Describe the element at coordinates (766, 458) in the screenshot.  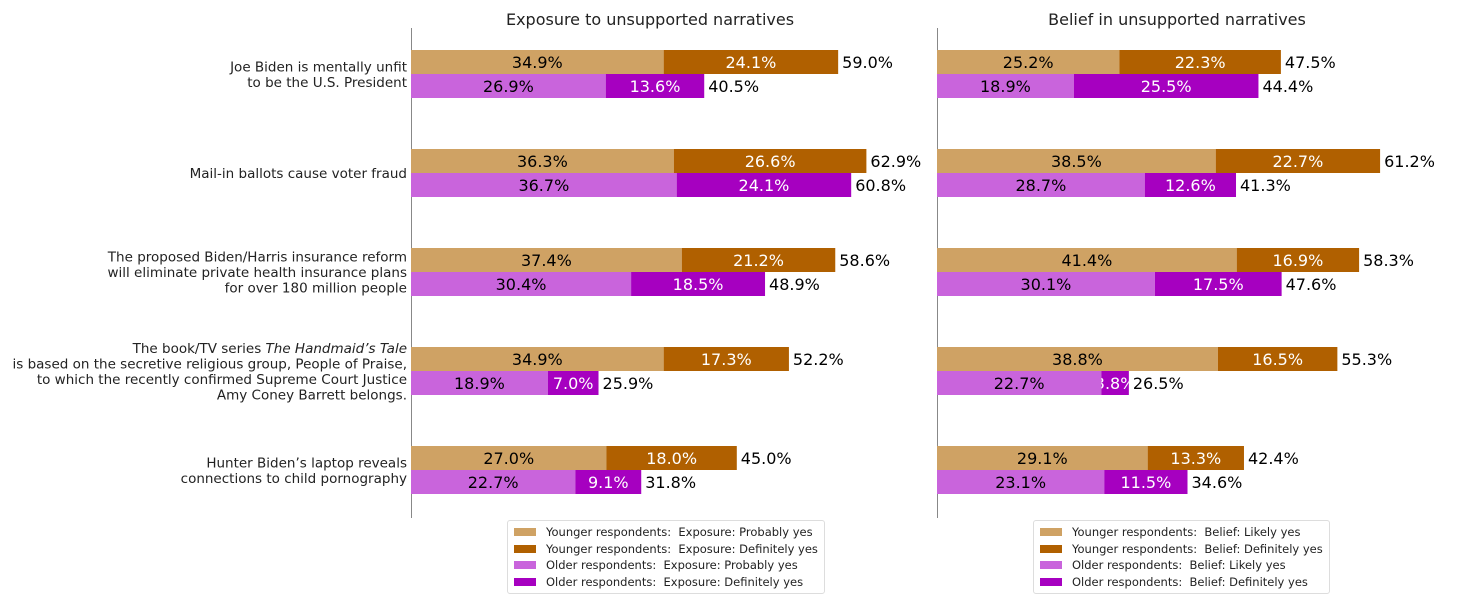
I see `bar-total-label: 45.0%` at that location.